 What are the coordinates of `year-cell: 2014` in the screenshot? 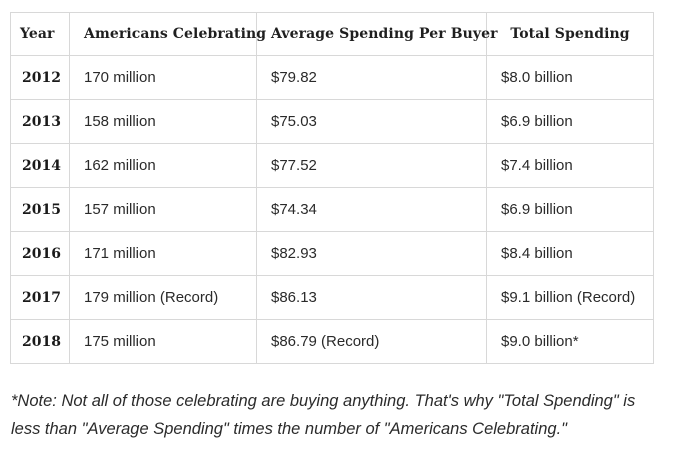 It's located at (40, 165).